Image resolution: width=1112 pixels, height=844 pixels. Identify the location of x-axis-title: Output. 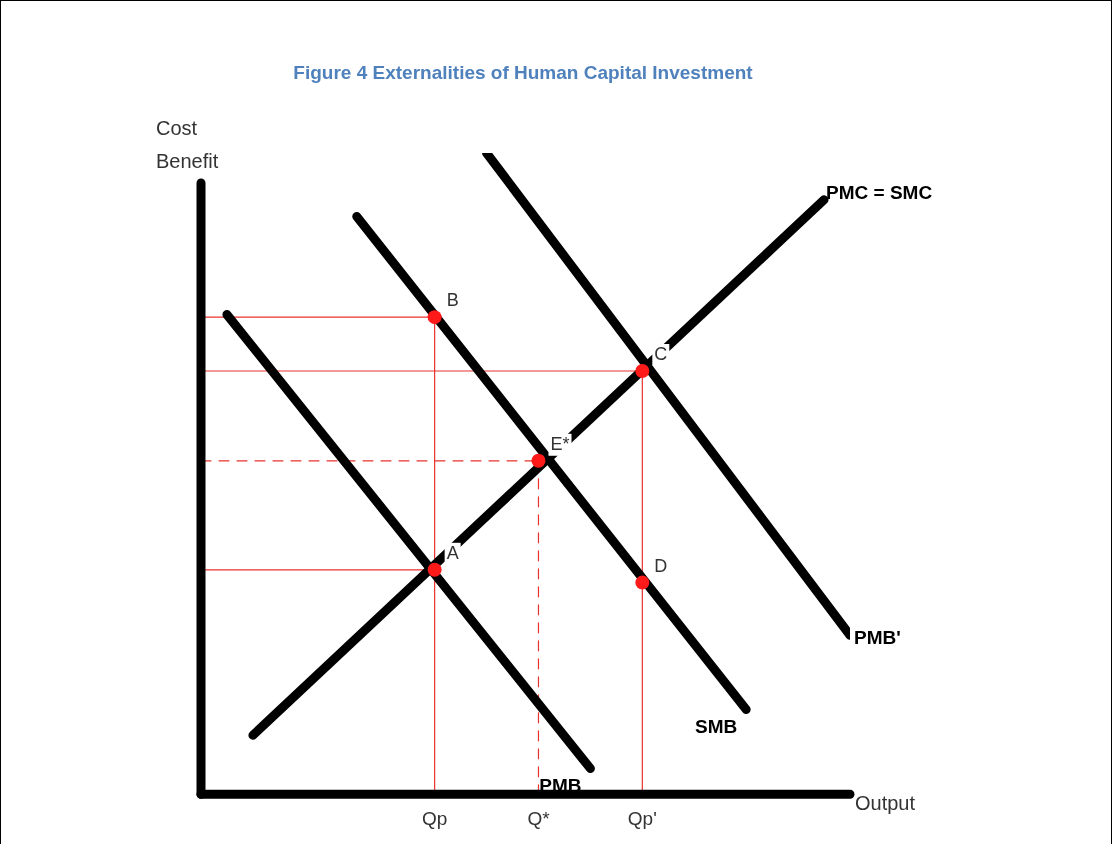
(885, 802).